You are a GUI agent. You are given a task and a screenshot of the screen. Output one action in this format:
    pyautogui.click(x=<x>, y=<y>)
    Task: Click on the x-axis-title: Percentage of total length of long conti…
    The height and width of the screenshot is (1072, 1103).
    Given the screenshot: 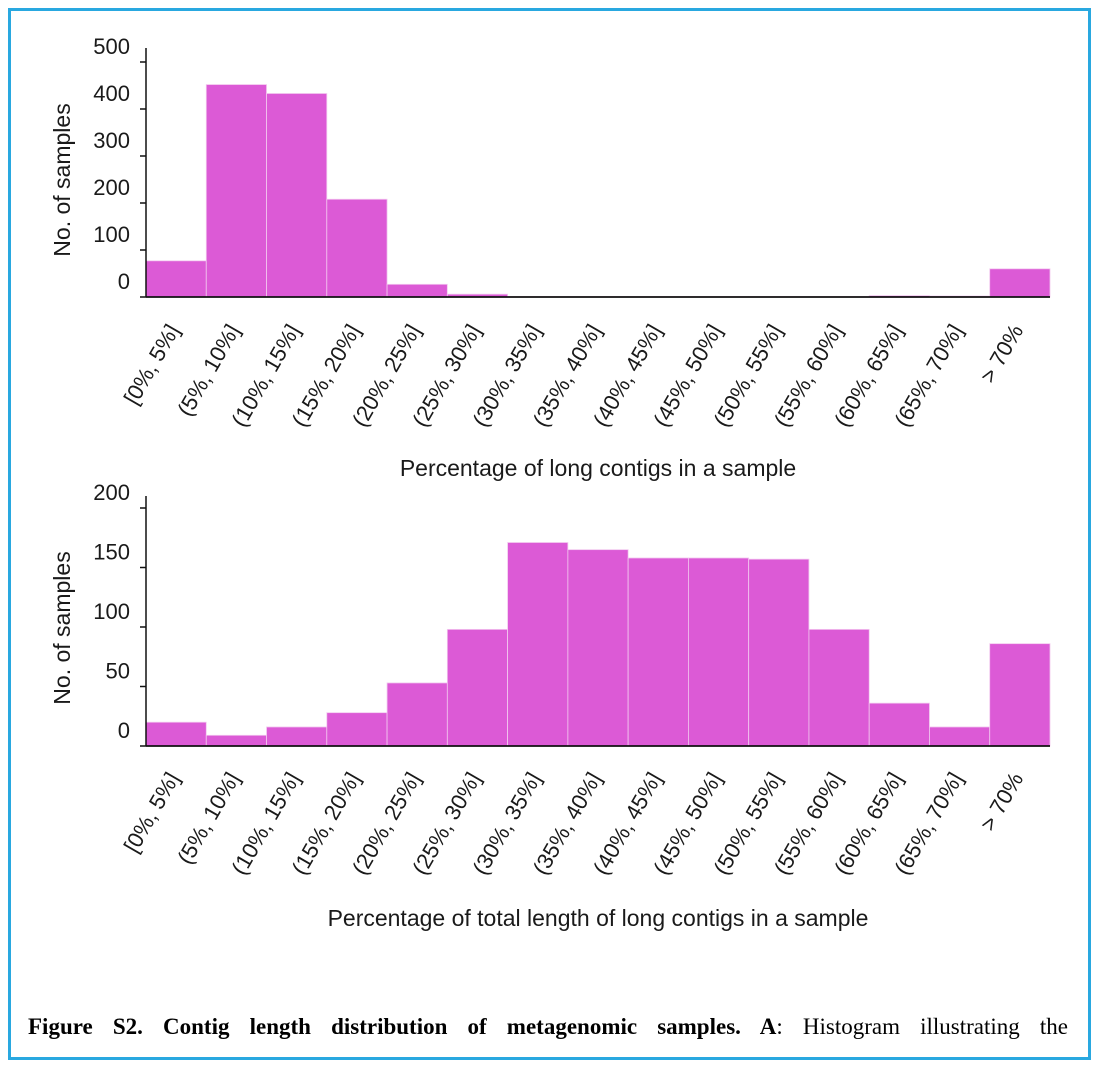 What is the action you would take?
    pyautogui.click(x=598, y=918)
    